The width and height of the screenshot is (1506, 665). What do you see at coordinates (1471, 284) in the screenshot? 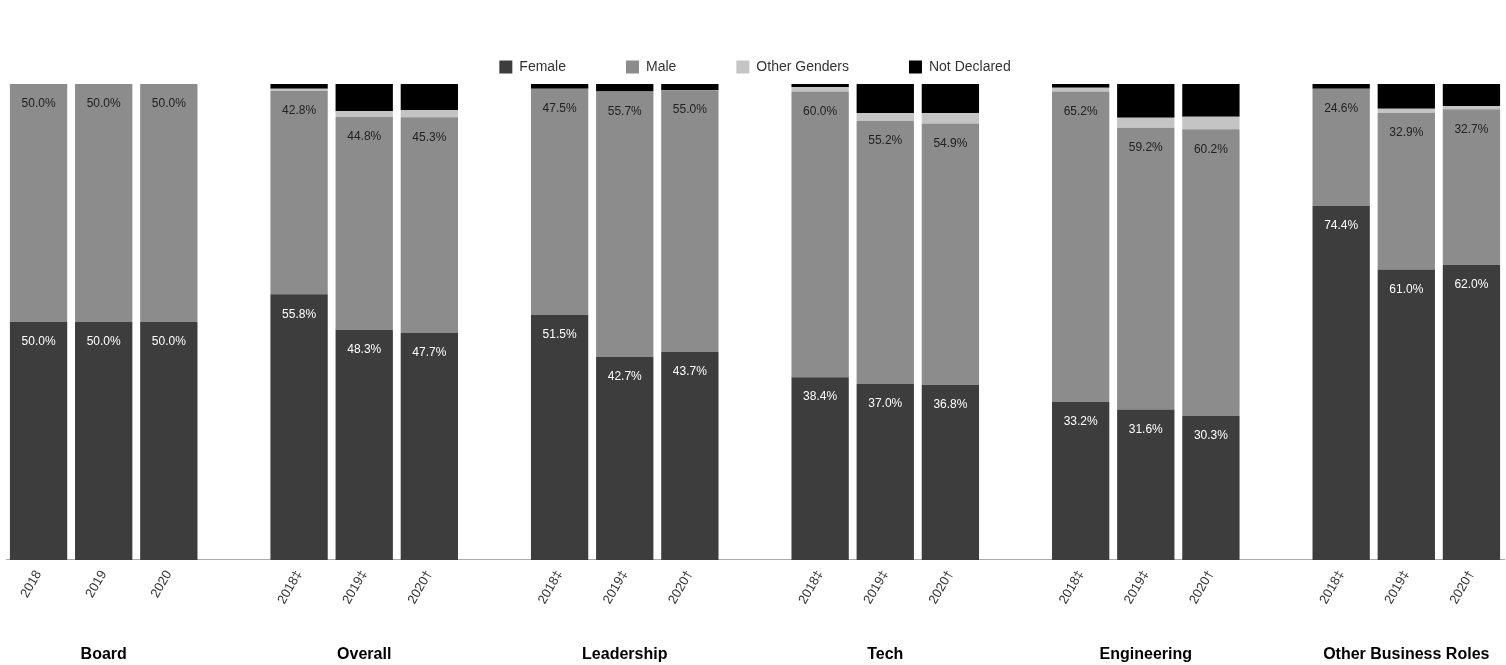
I see `data-label: 62.0%` at bounding box center [1471, 284].